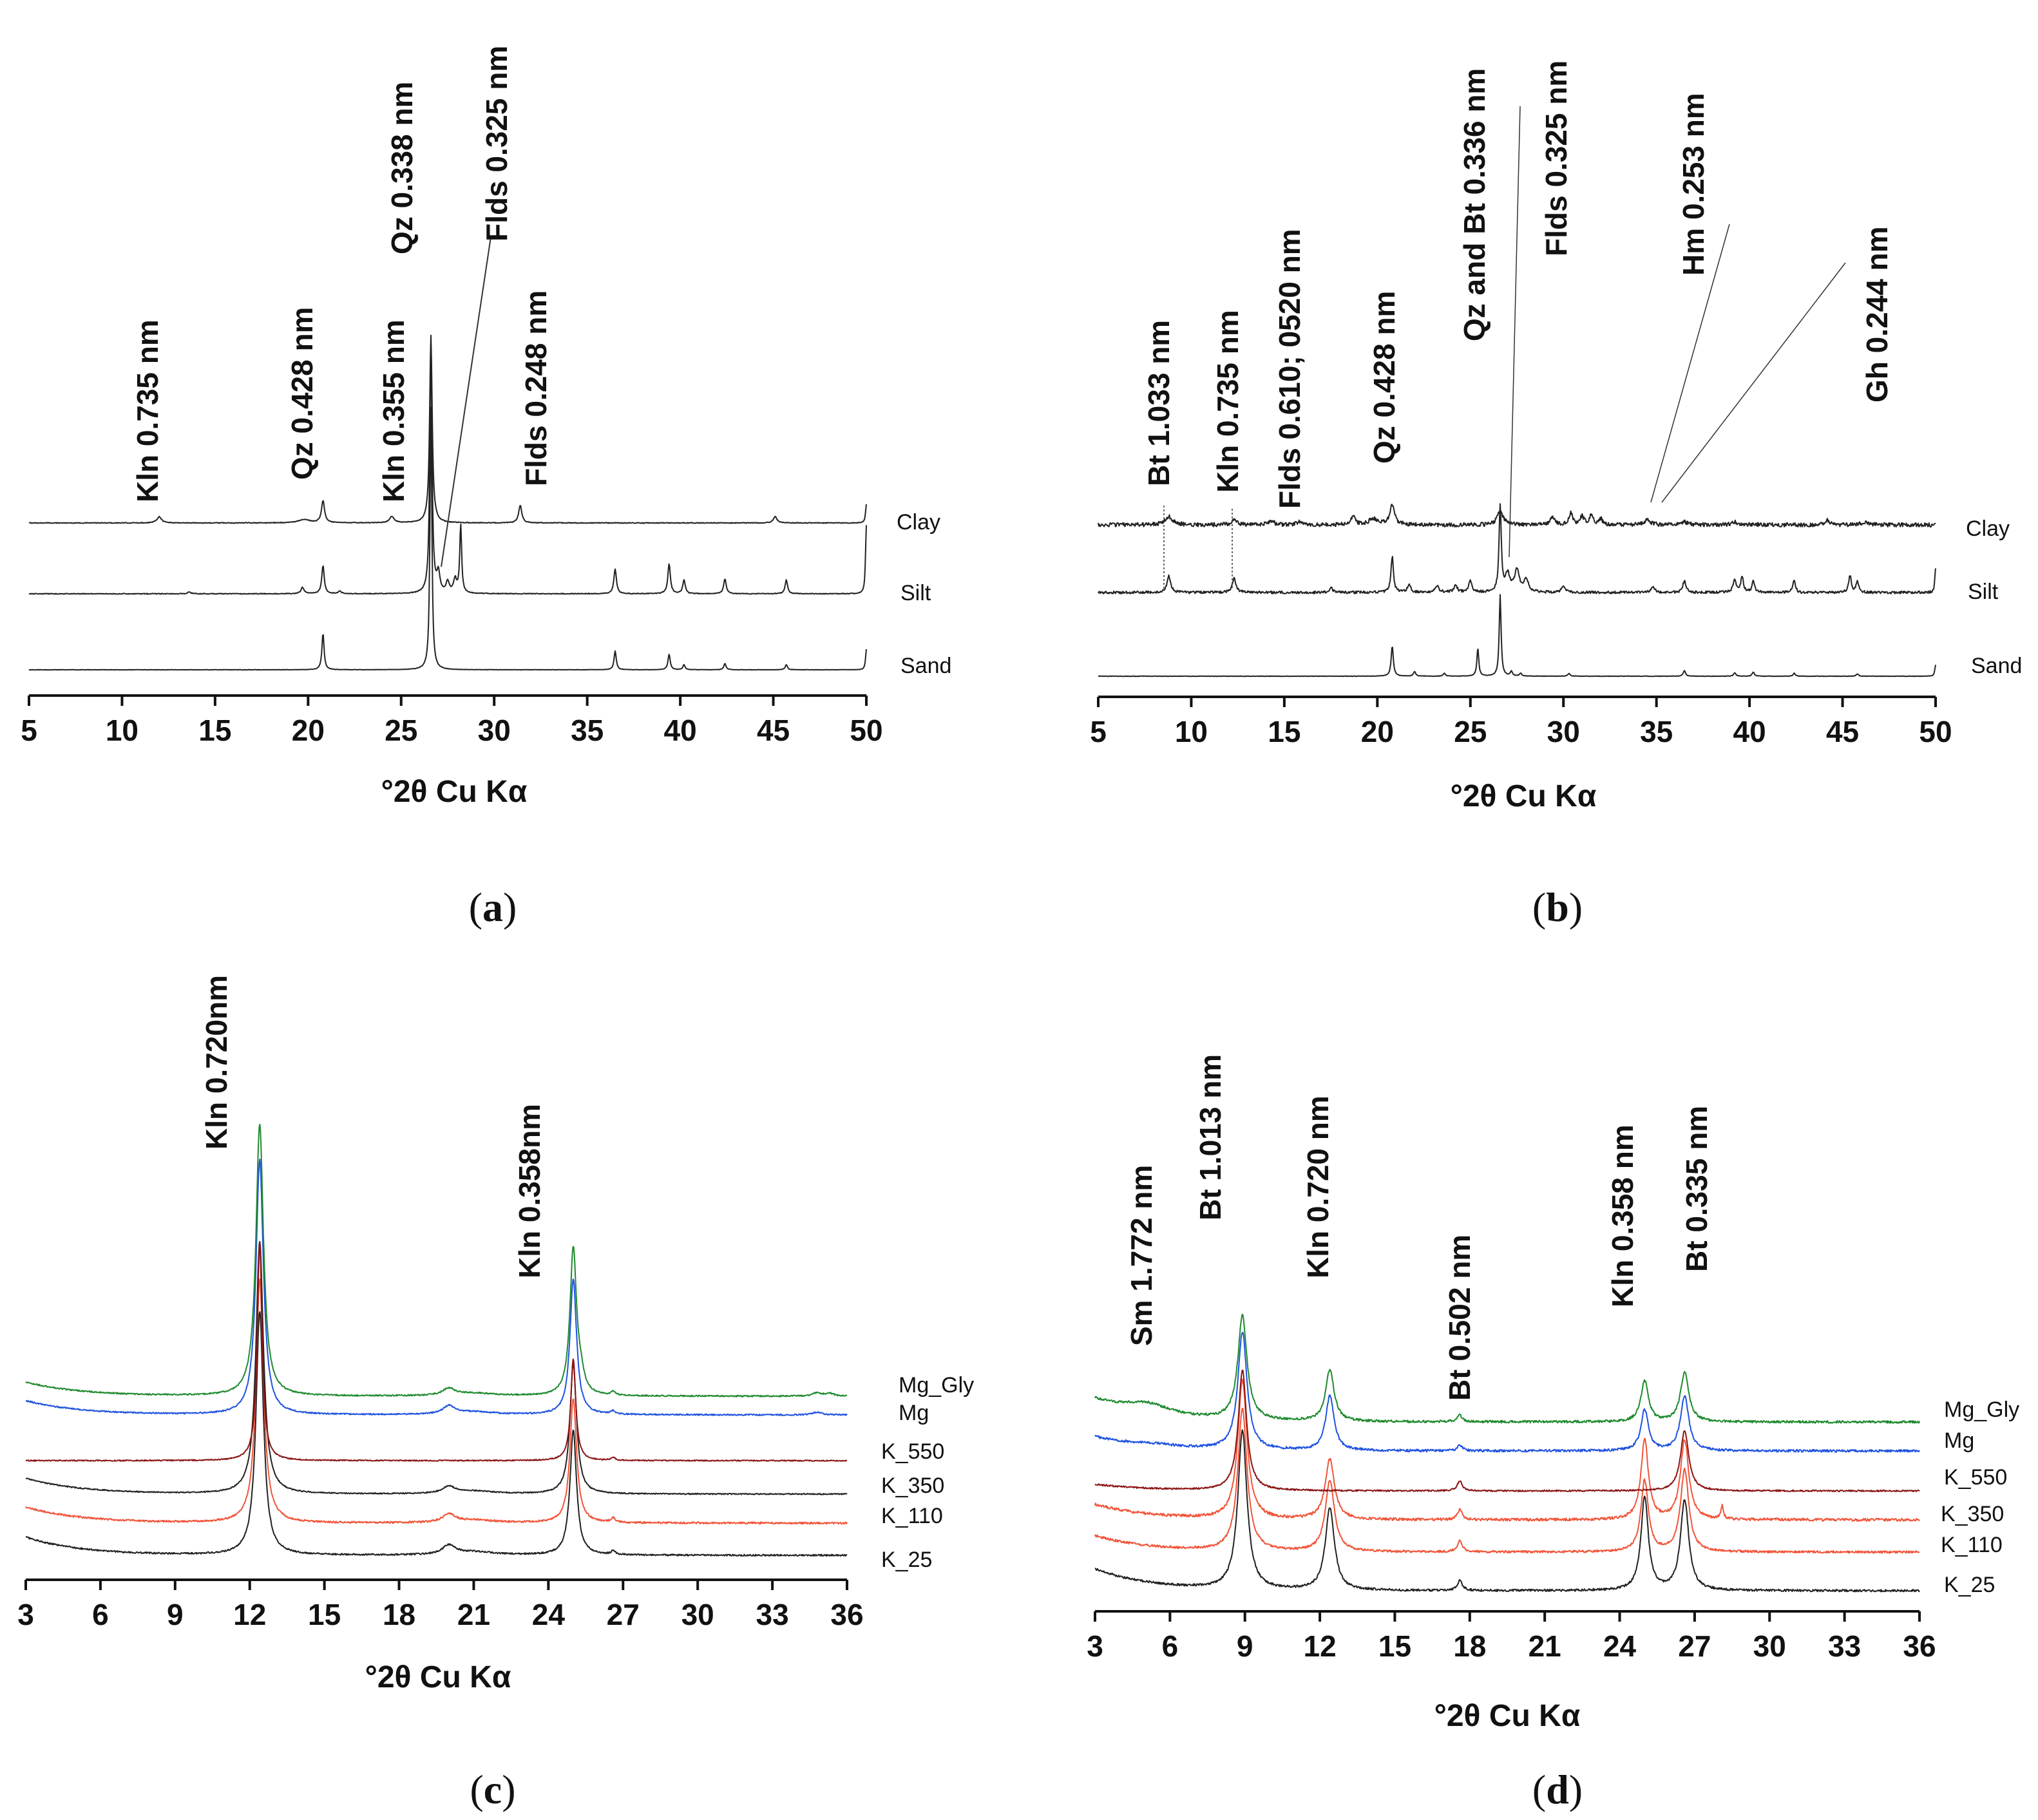 This screenshot has height=1820, width=2038. Describe the element at coordinates (496, 144) in the screenshot. I see `panel-a-peak-label: Flds 0.325 nm` at that location.